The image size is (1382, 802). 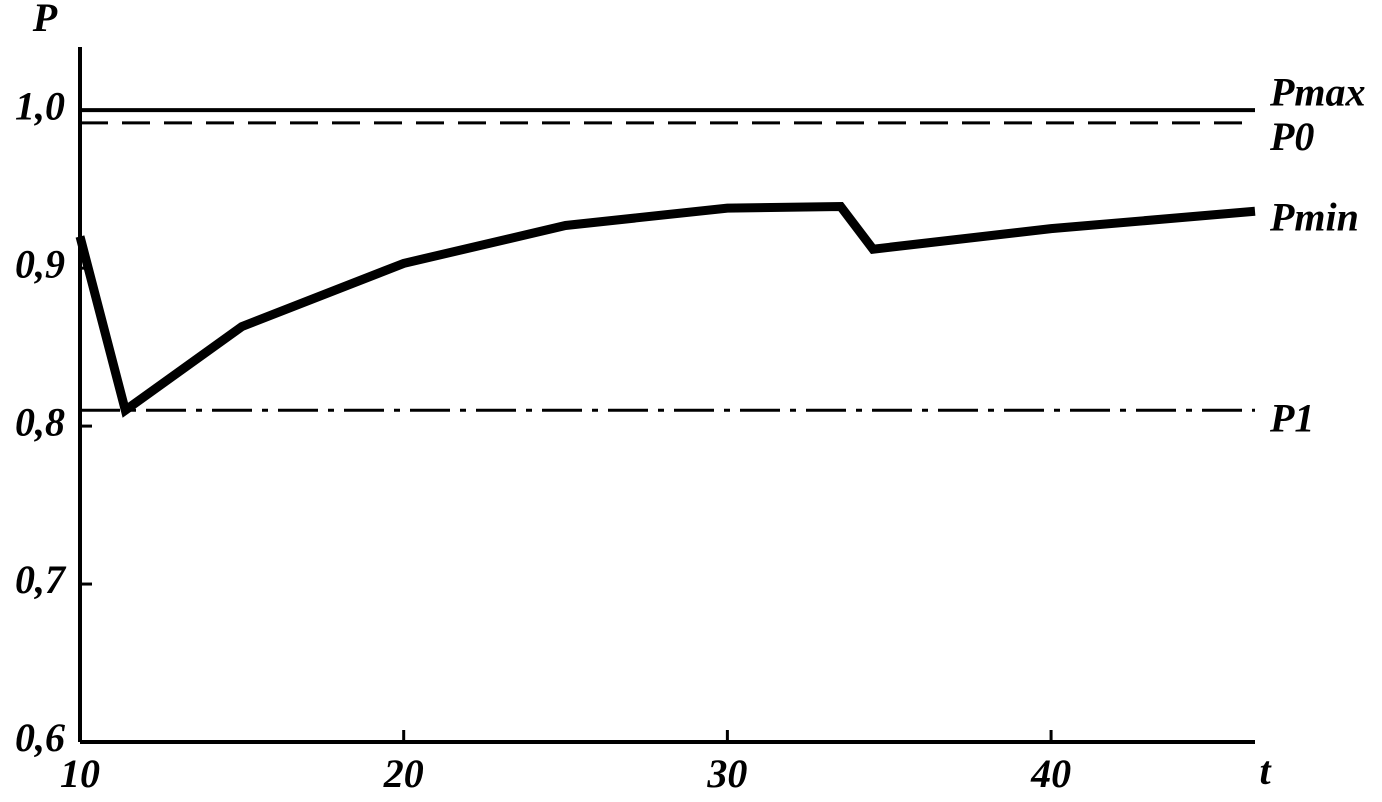 I want to click on legend-label: Pmin, so click(x=1314, y=216).